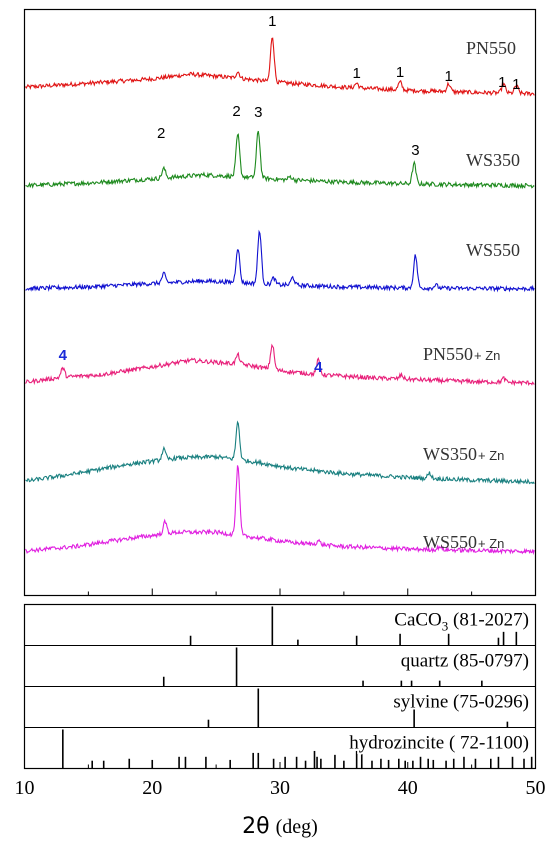  Describe the element at coordinates (161, 133) in the screenshot. I see `peak-annotation-7: 2` at that location.